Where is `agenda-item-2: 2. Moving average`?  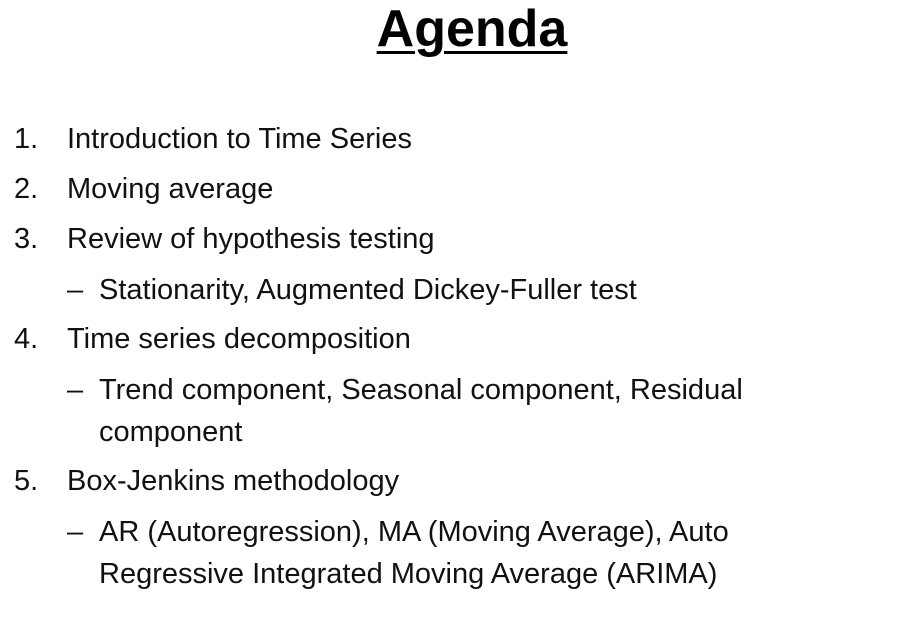
agenda-item-2: 2. Moving average is located at coordinates (459, 194).